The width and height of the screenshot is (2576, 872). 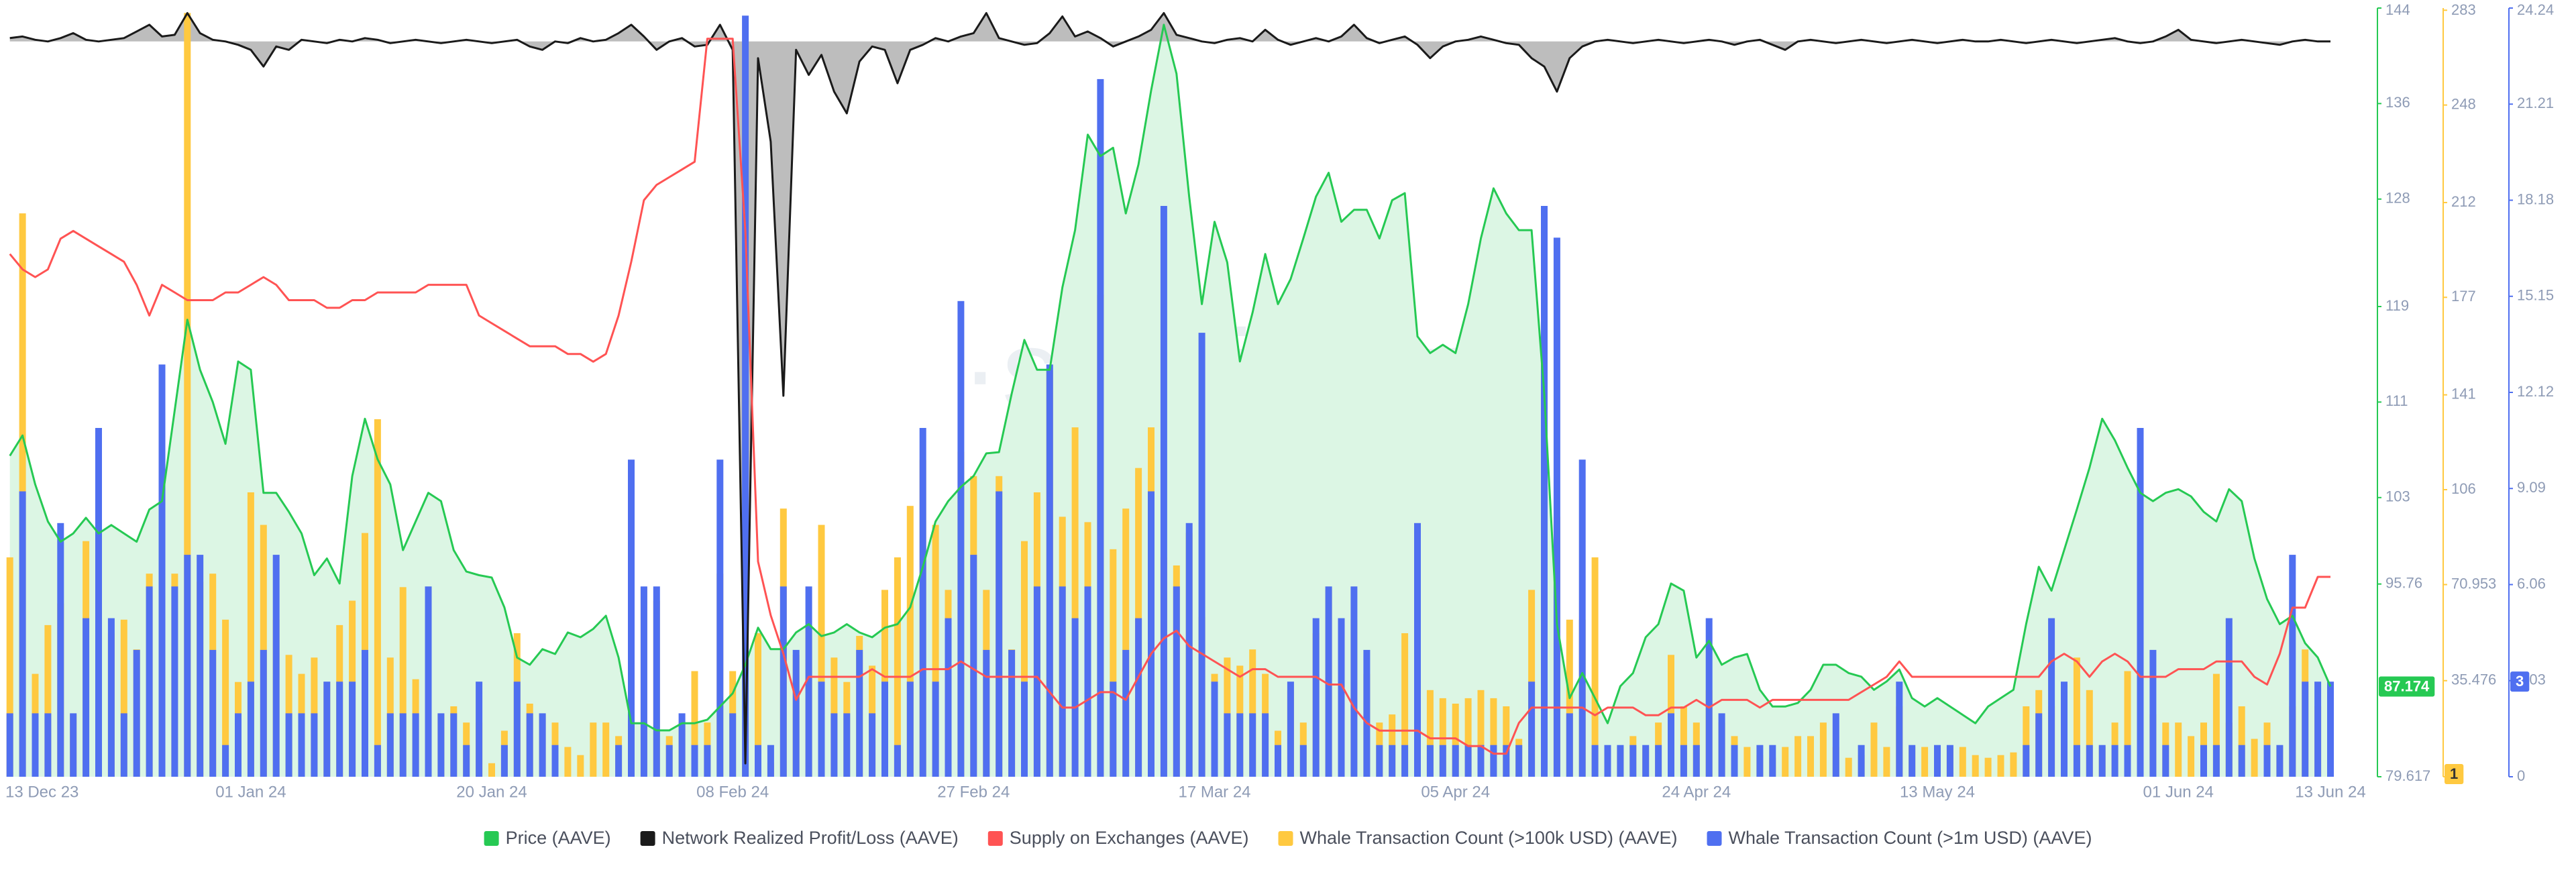 What do you see at coordinates (1696, 792) in the screenshot?
I see `x-tick-label: 24 Apr 24` at bounding box center [1696, 792].